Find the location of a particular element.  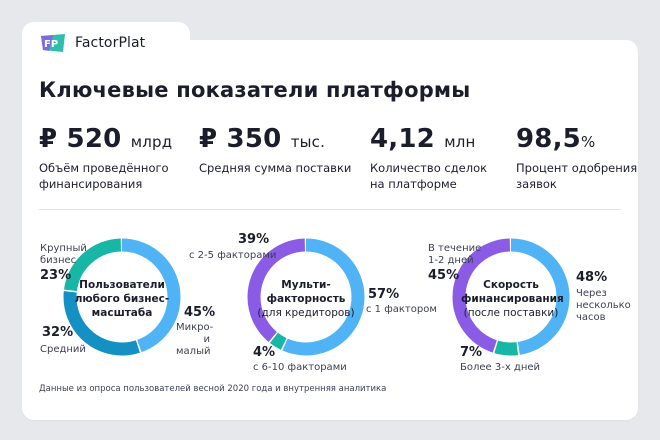

donut-chart-multifactoring is located at coordinates (306, 297).